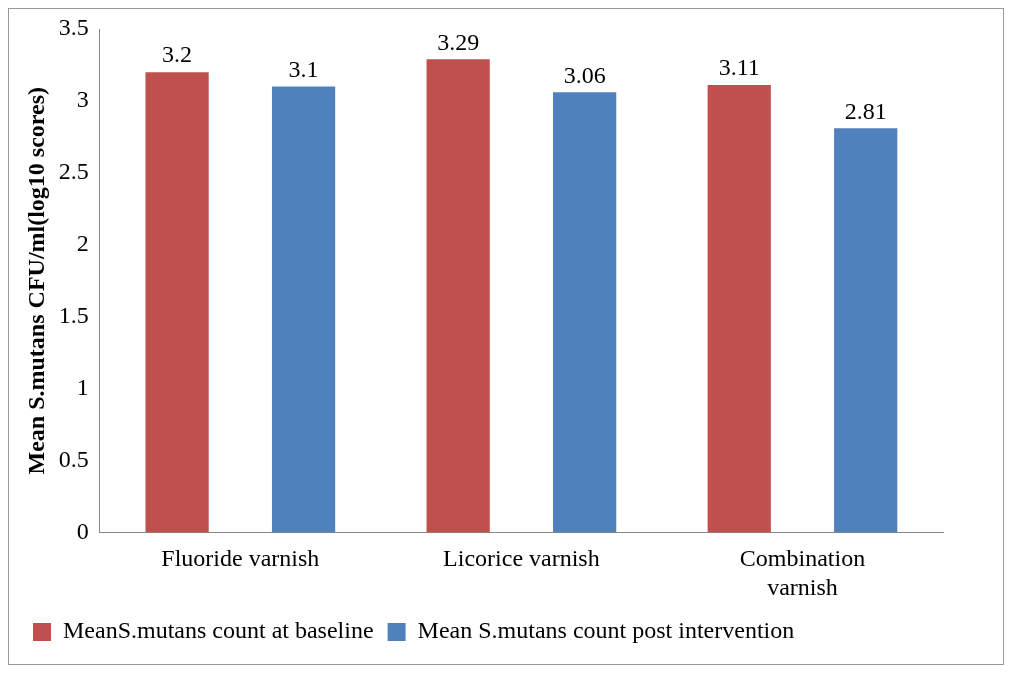 The image size is (1014, 675). What do you see at coordinates (73, 171) in the screenshot?
I see `y-tick-label: 2.5` at bounding box center [73, 171].